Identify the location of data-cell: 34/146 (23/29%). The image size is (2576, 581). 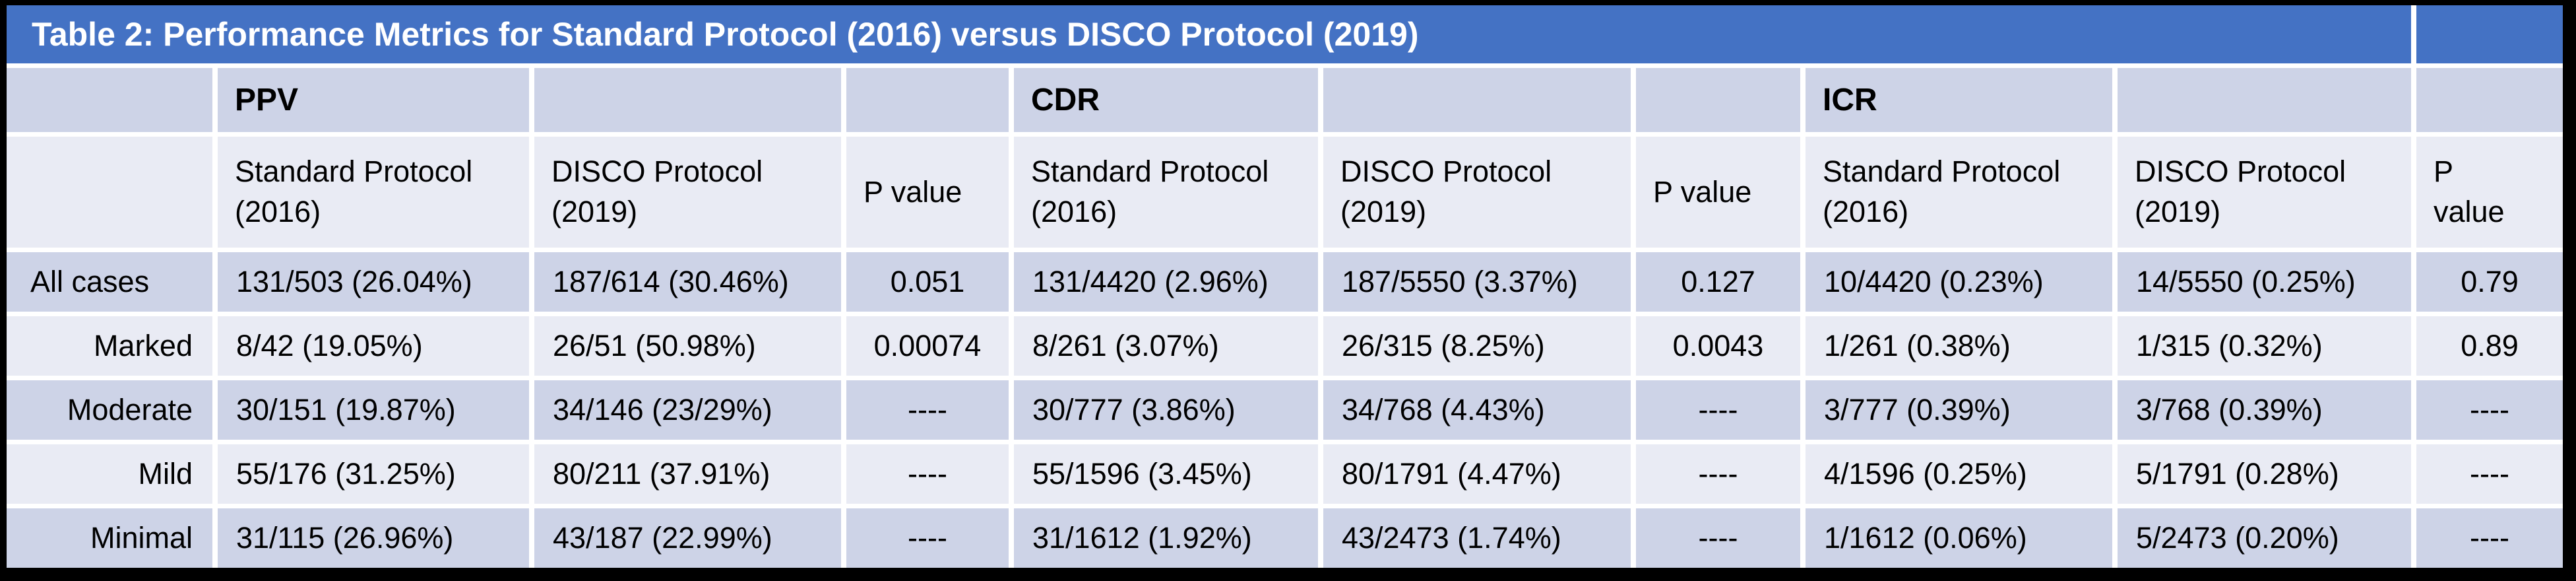
(688, 410).